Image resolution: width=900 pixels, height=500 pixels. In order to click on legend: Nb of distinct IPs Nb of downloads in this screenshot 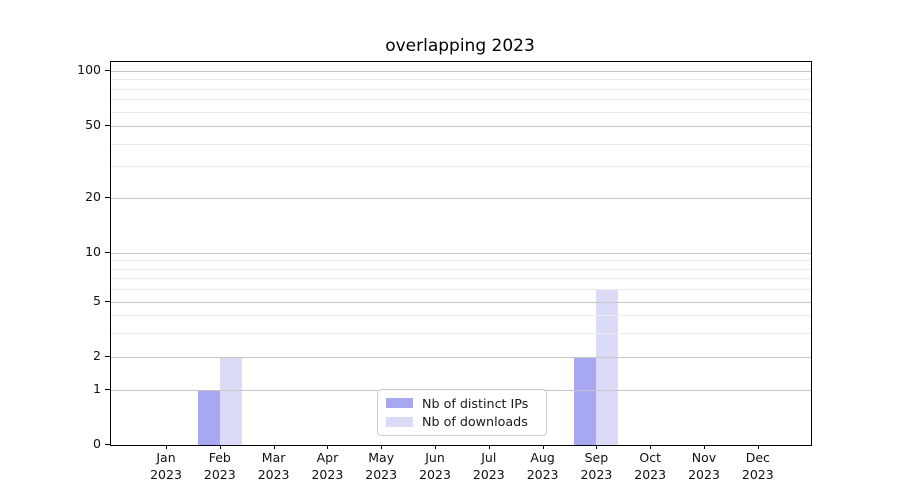, I will do `click(462, 412)`.